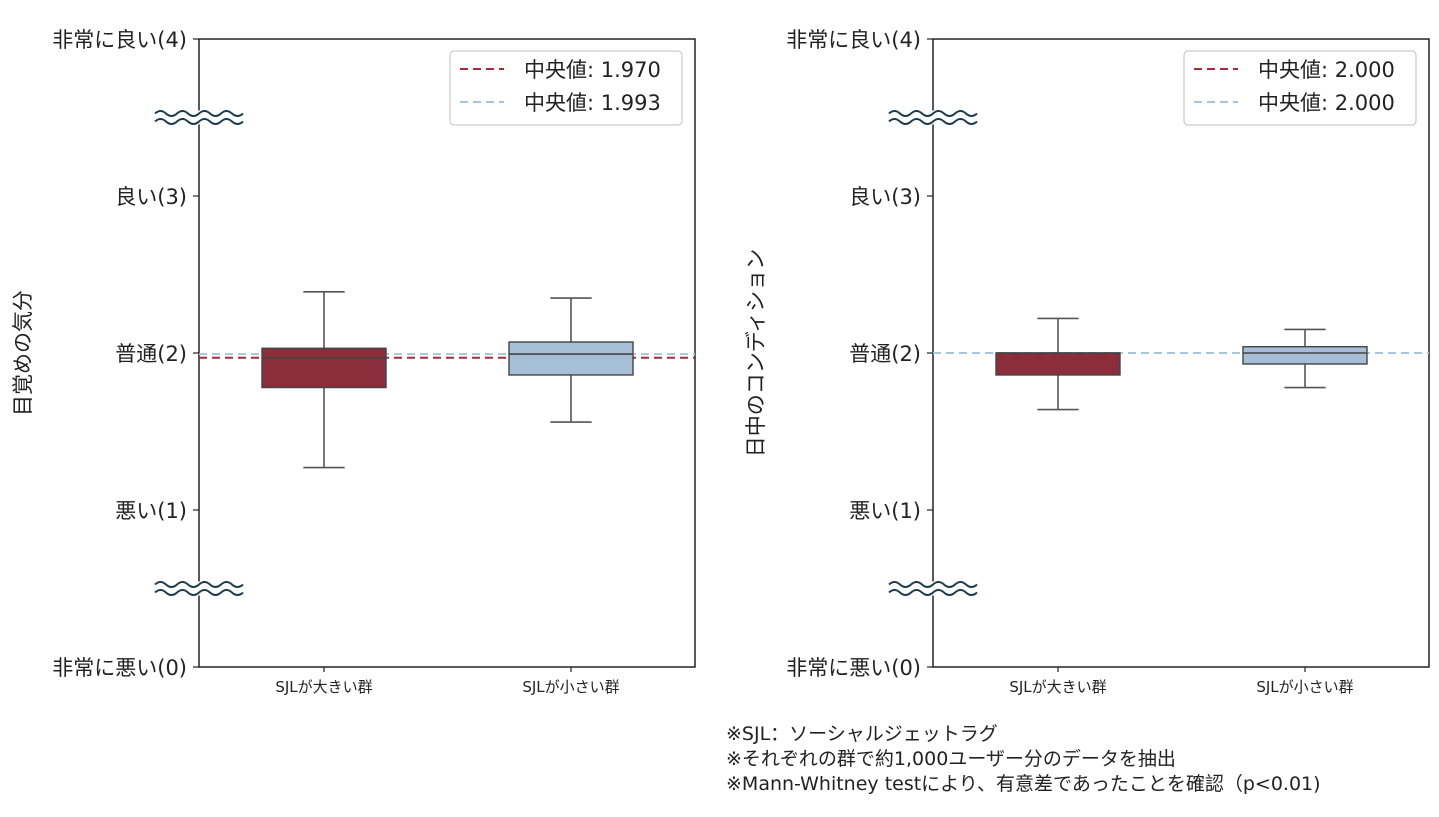 The height and width of the screenshot is (817, 1439). Describe the element at coordinates (23, 353) in the screenshot. I see `y-axis-label: 目覚めの気分` at that location.